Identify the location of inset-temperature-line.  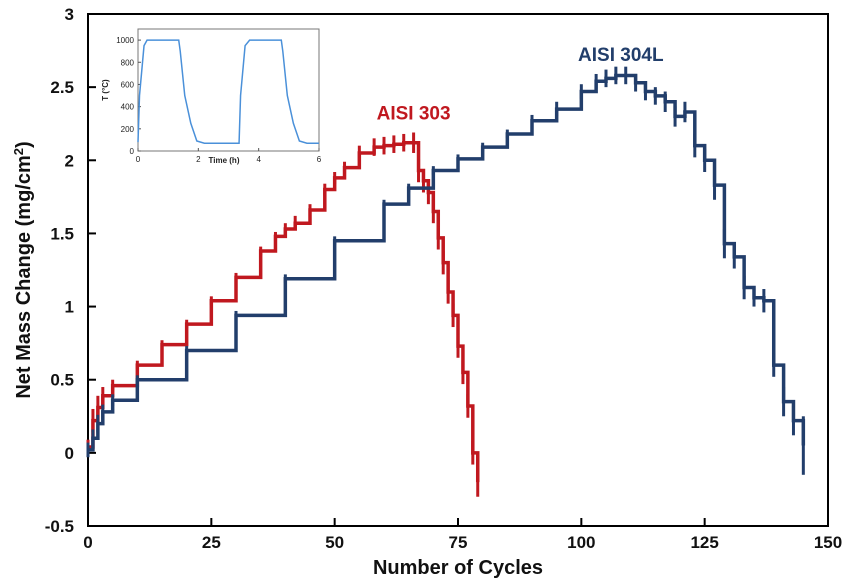
(228, 91).